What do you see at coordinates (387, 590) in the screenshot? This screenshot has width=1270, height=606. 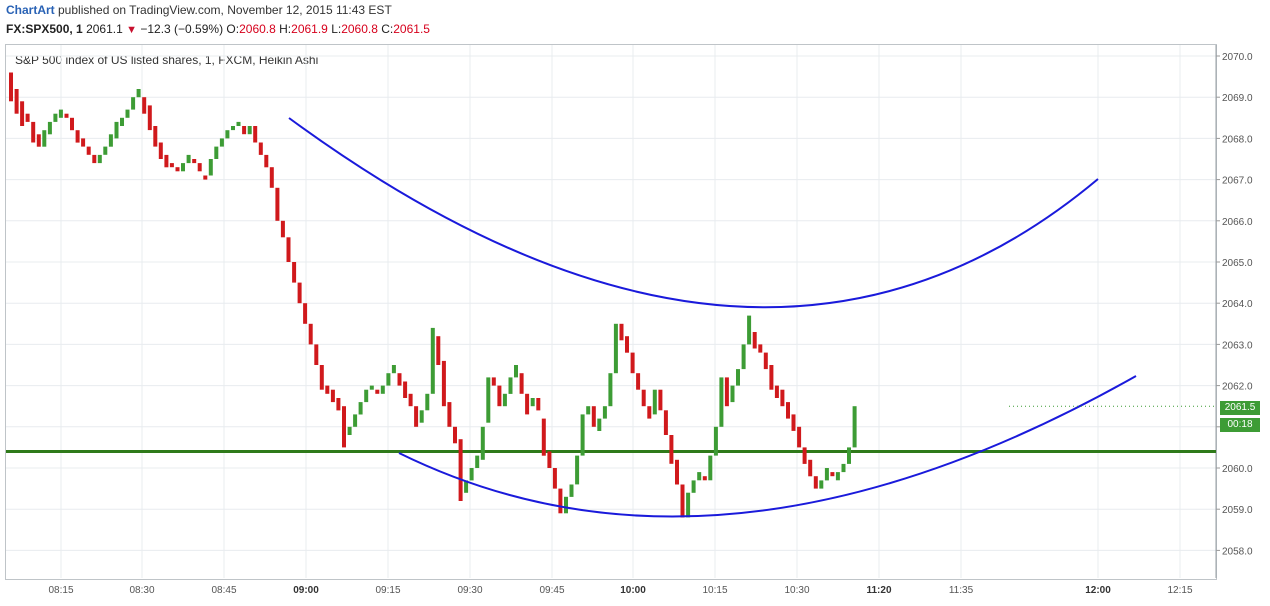 I see `x-tick-label: 09:15` at bounding box center [387, 590].